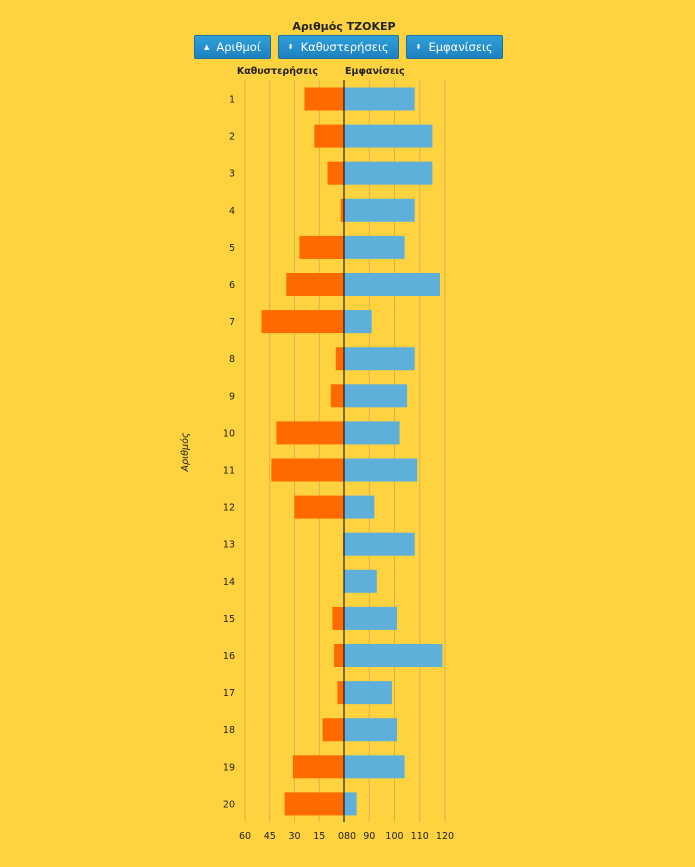  I want to click on category-label: 16, so click(229, 656).